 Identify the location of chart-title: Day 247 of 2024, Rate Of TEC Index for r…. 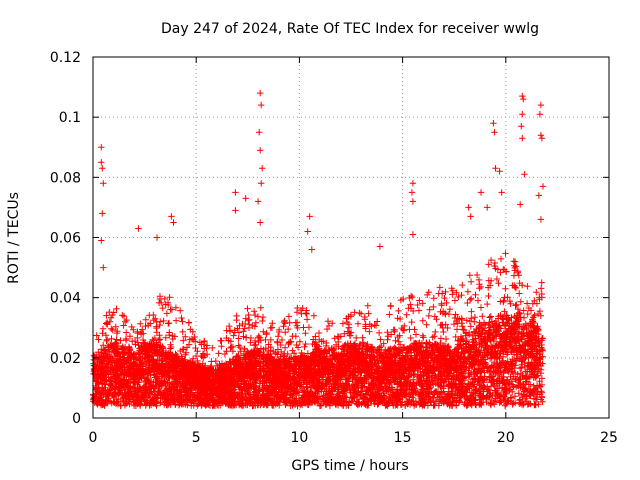
(350, 29).